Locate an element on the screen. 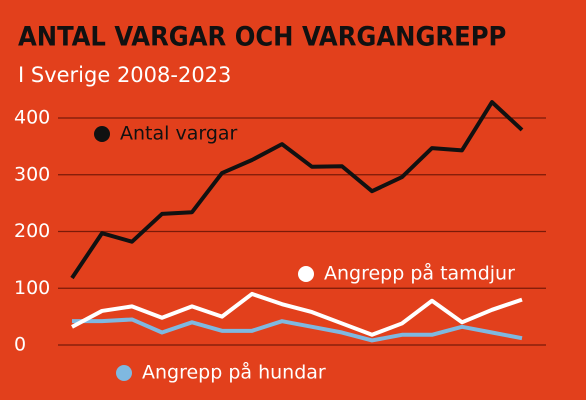 This screenshot has width=586, height=400. y-tick-label: 300 is located at coordinates (32, 174).